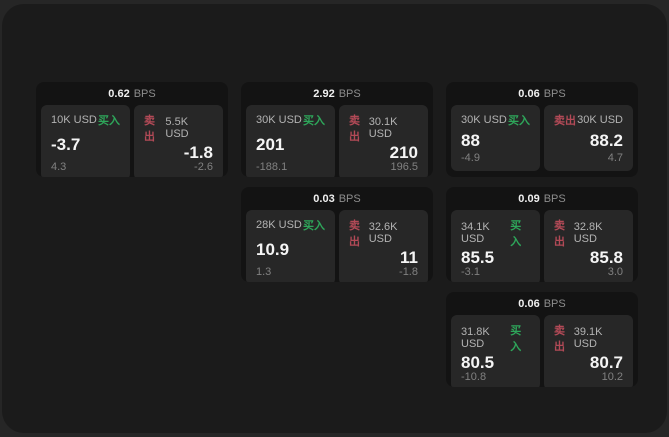 This screenshot has width=669, height=437. Describe the element at coordinates (337, 93) in the screenshot. I see `card-header: 2.92 BPS` at that location.